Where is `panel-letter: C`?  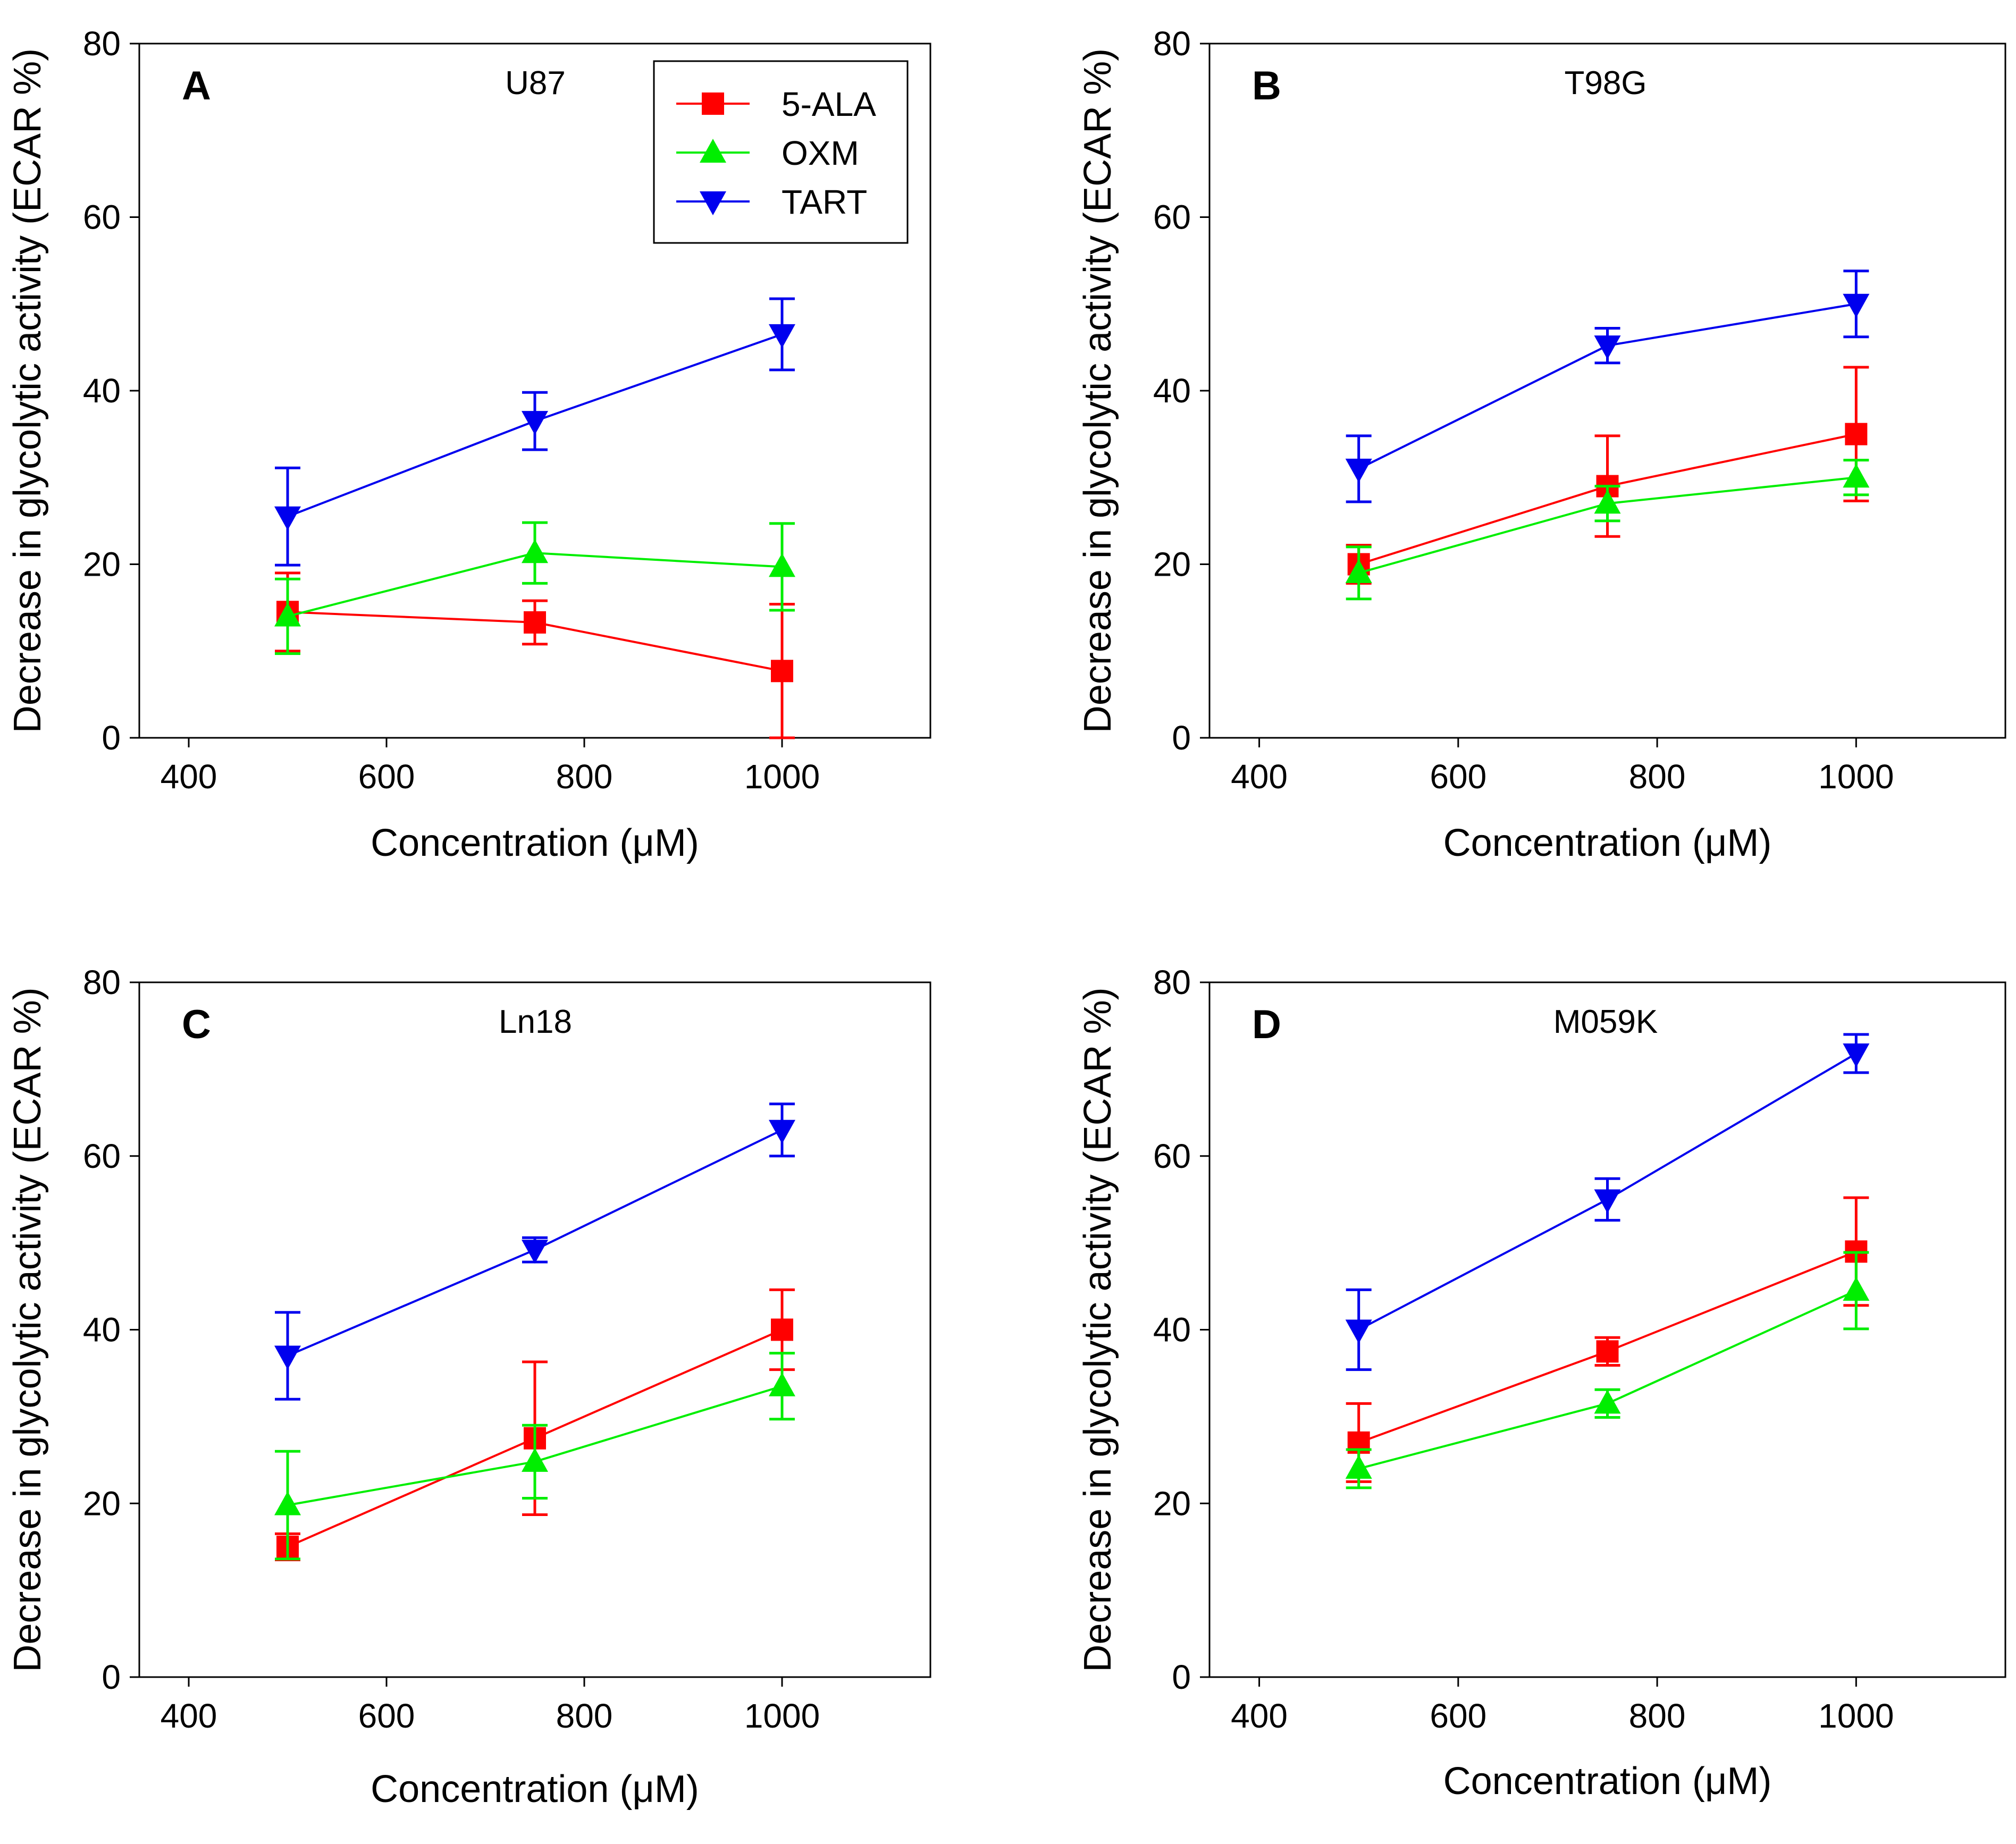 panel-letter: C is located at coordinates (196, 1024).